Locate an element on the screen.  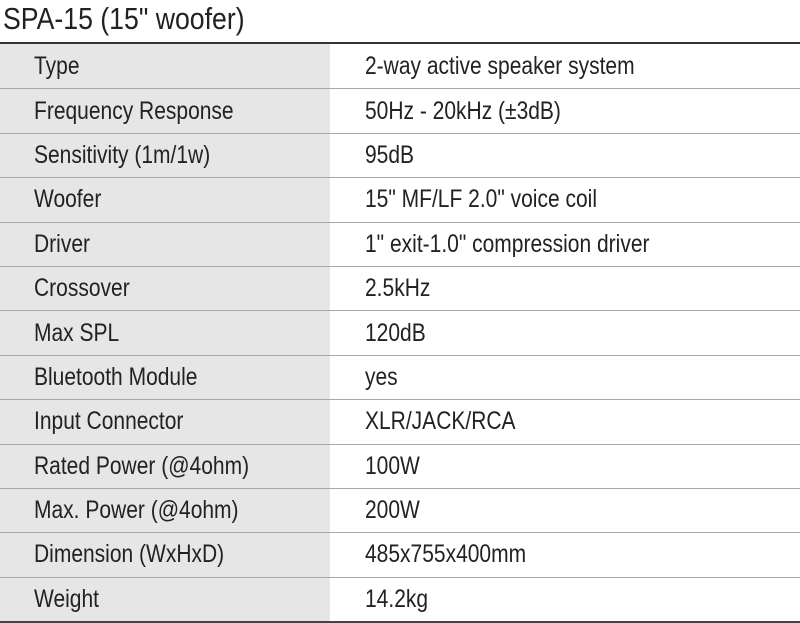
spec-label-cell: Rated Power (@4ohm) is located at coordinates (165, 466).